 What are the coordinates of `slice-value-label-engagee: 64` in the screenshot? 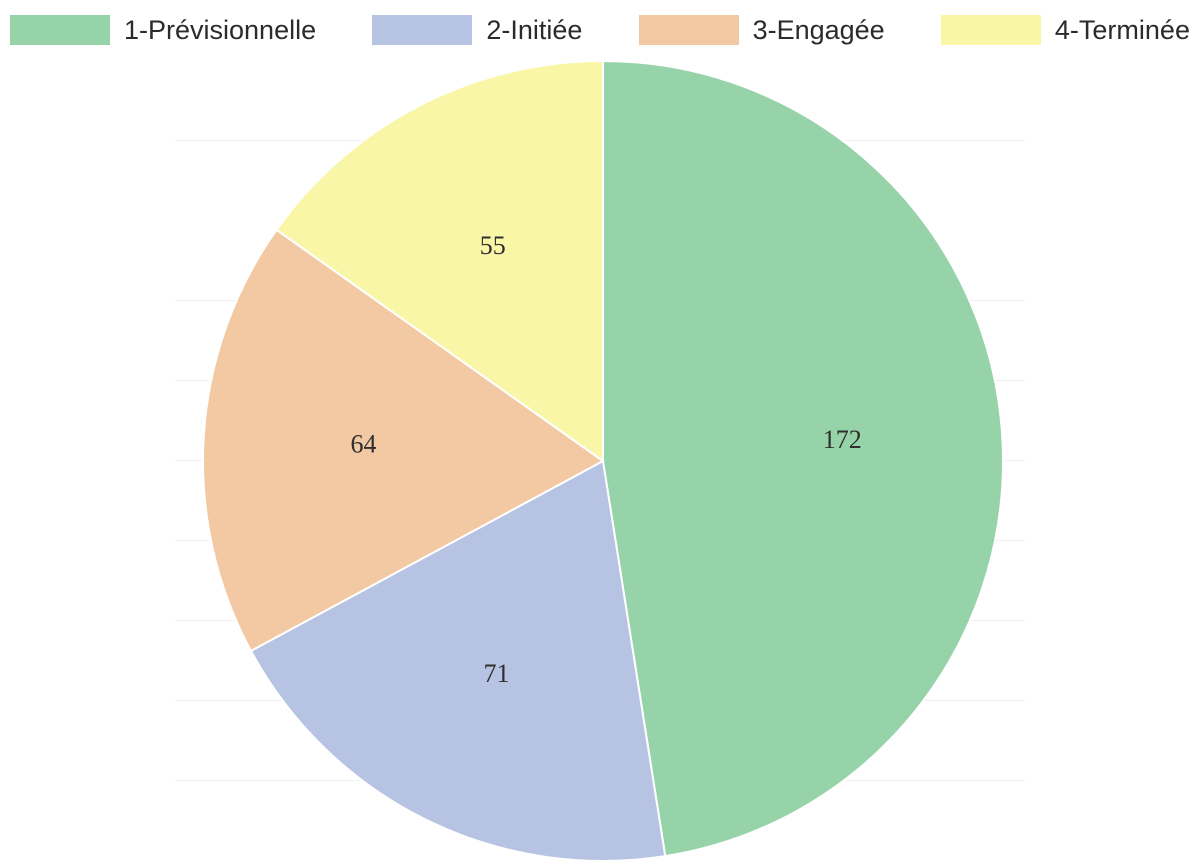 It's located at (363, 443).